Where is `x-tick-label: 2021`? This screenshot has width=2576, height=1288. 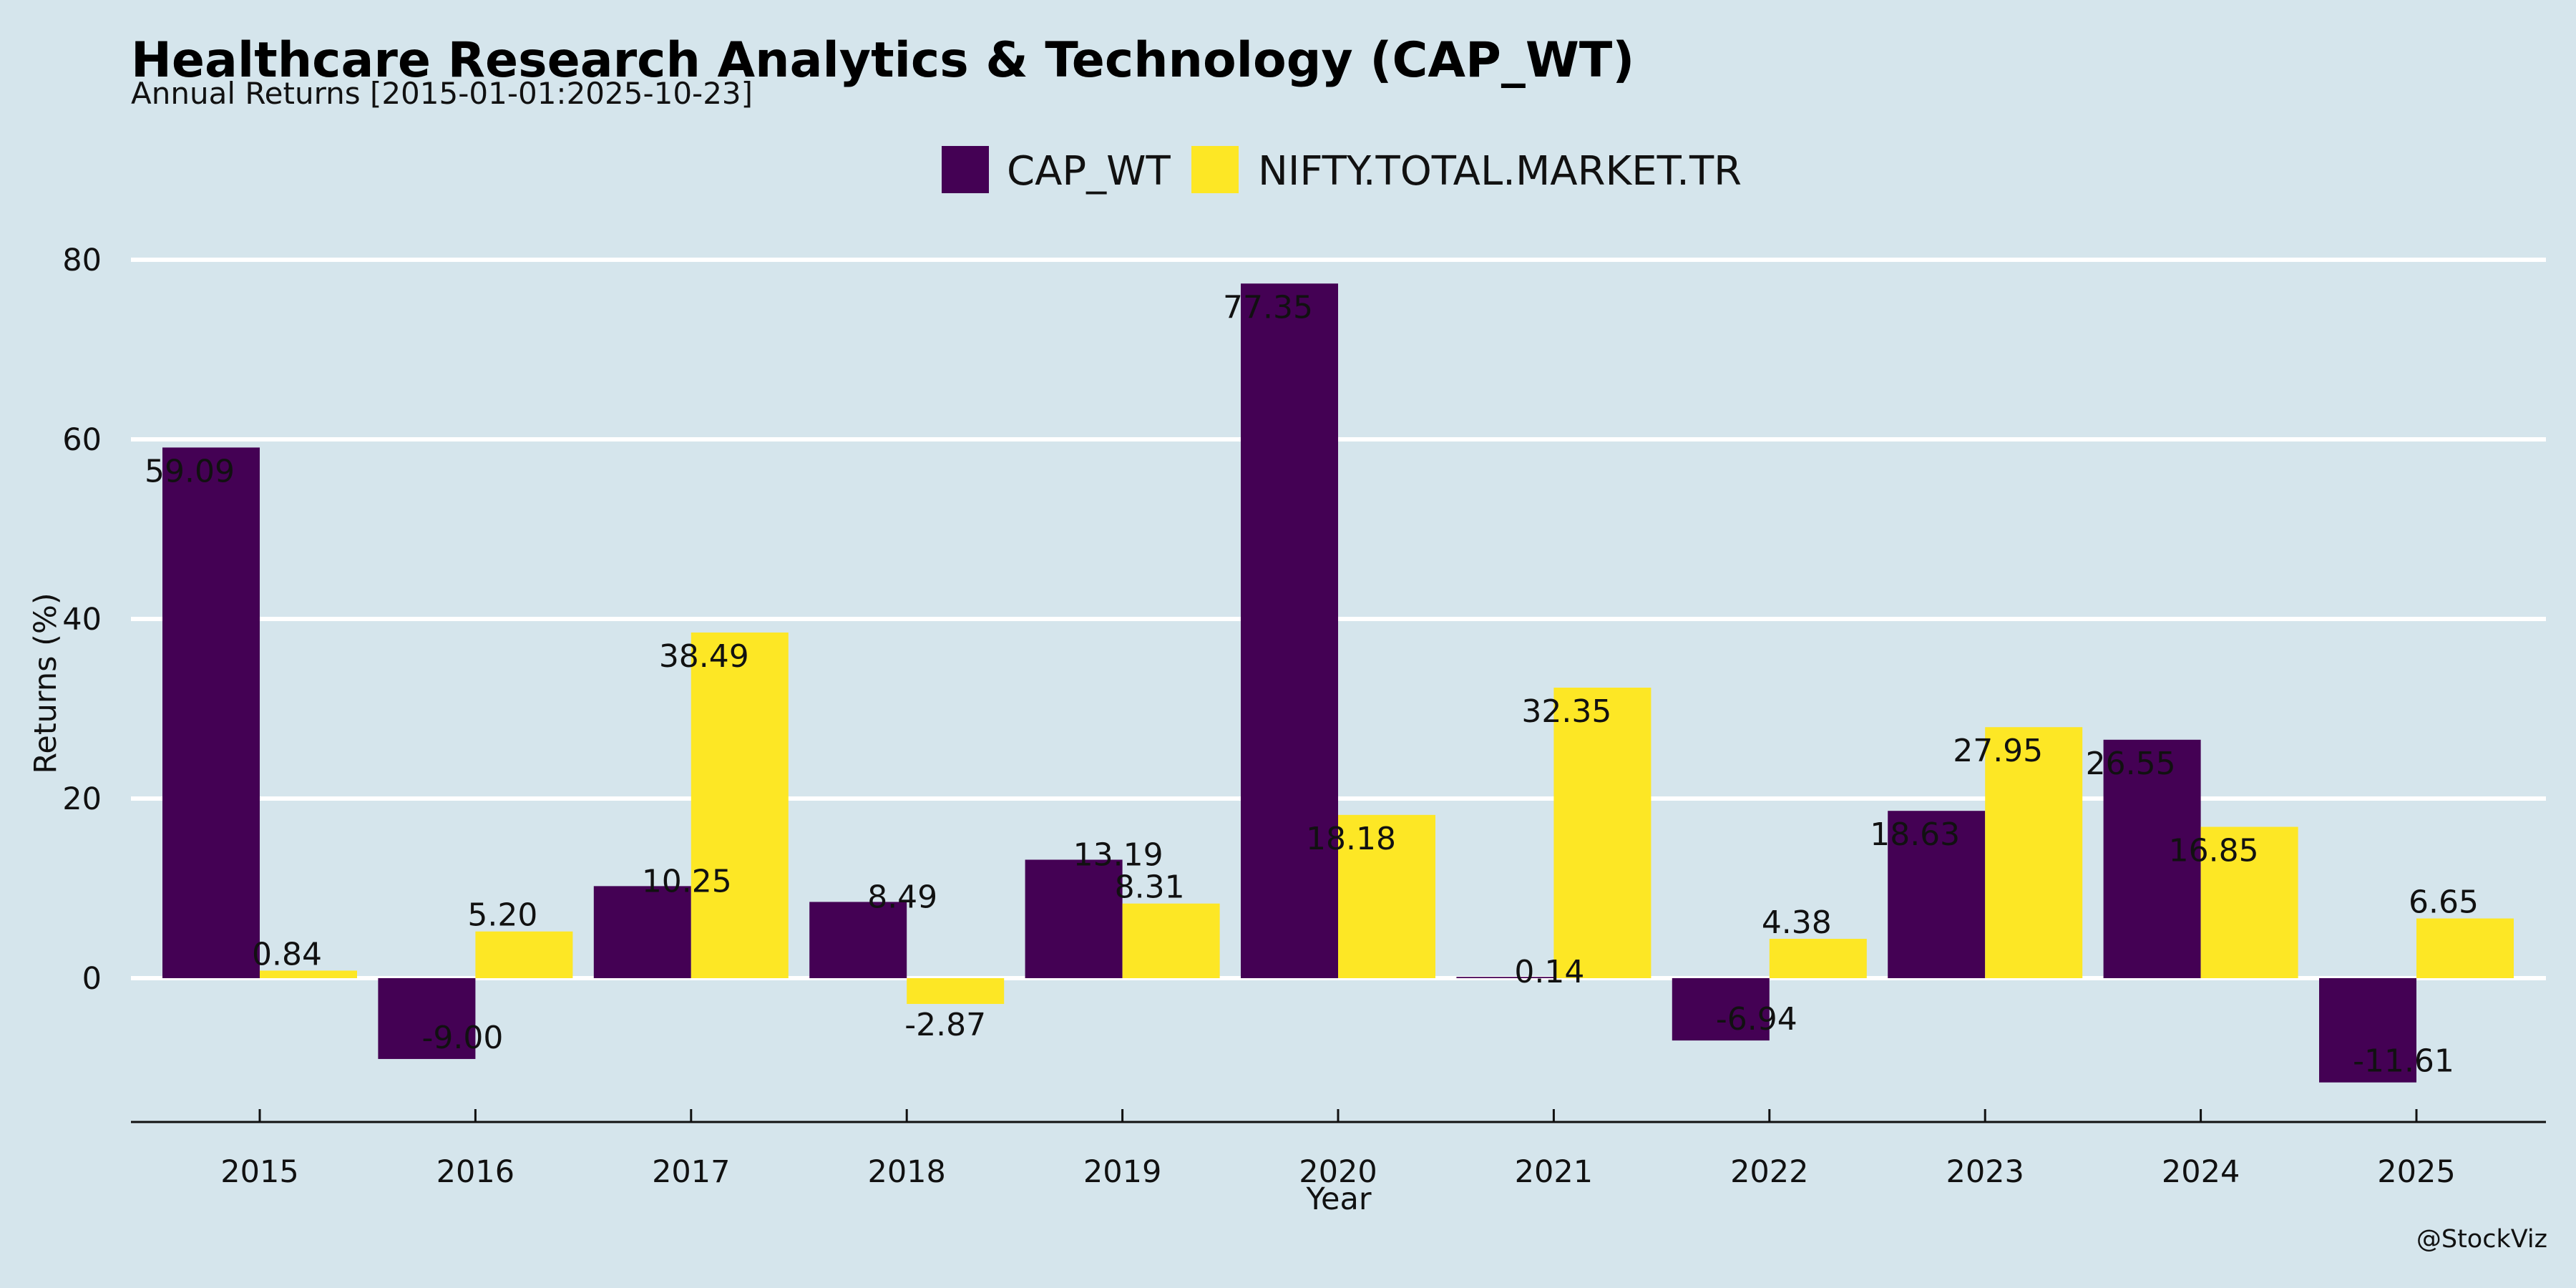
x-tick-label: 2021 is located at coordinates (1554, 1172).